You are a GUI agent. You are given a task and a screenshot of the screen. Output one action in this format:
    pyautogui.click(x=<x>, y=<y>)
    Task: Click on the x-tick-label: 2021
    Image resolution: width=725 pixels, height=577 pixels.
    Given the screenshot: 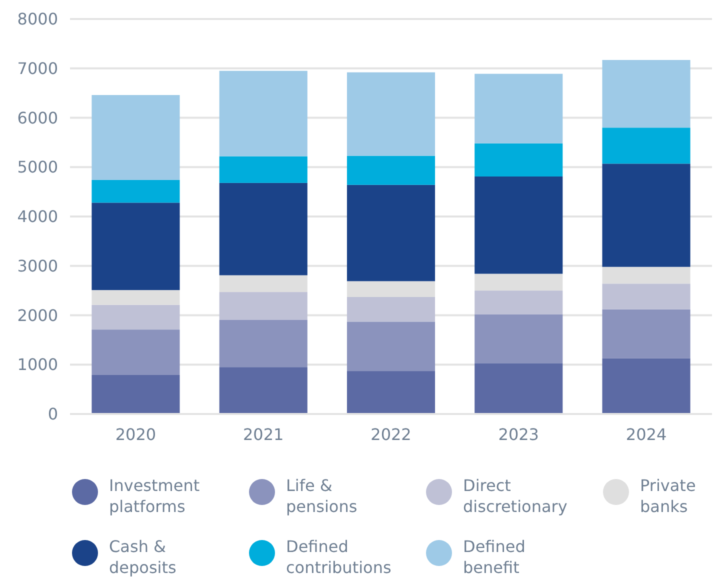 What is the action you would take?
    pyautogui.click(x=263, y=434)
    